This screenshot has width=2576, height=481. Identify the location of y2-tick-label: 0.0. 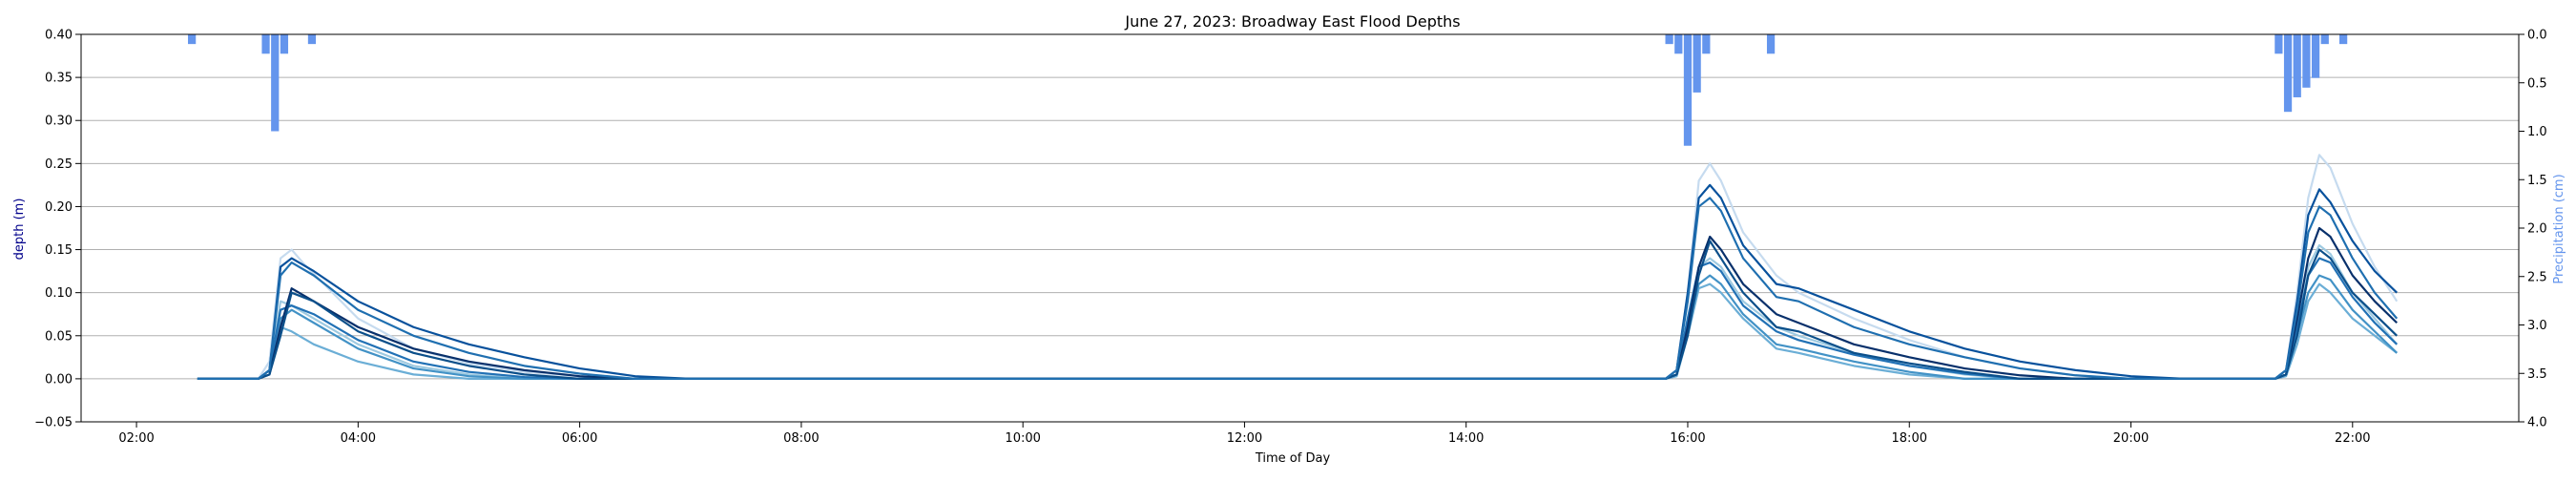
(2537, 36).